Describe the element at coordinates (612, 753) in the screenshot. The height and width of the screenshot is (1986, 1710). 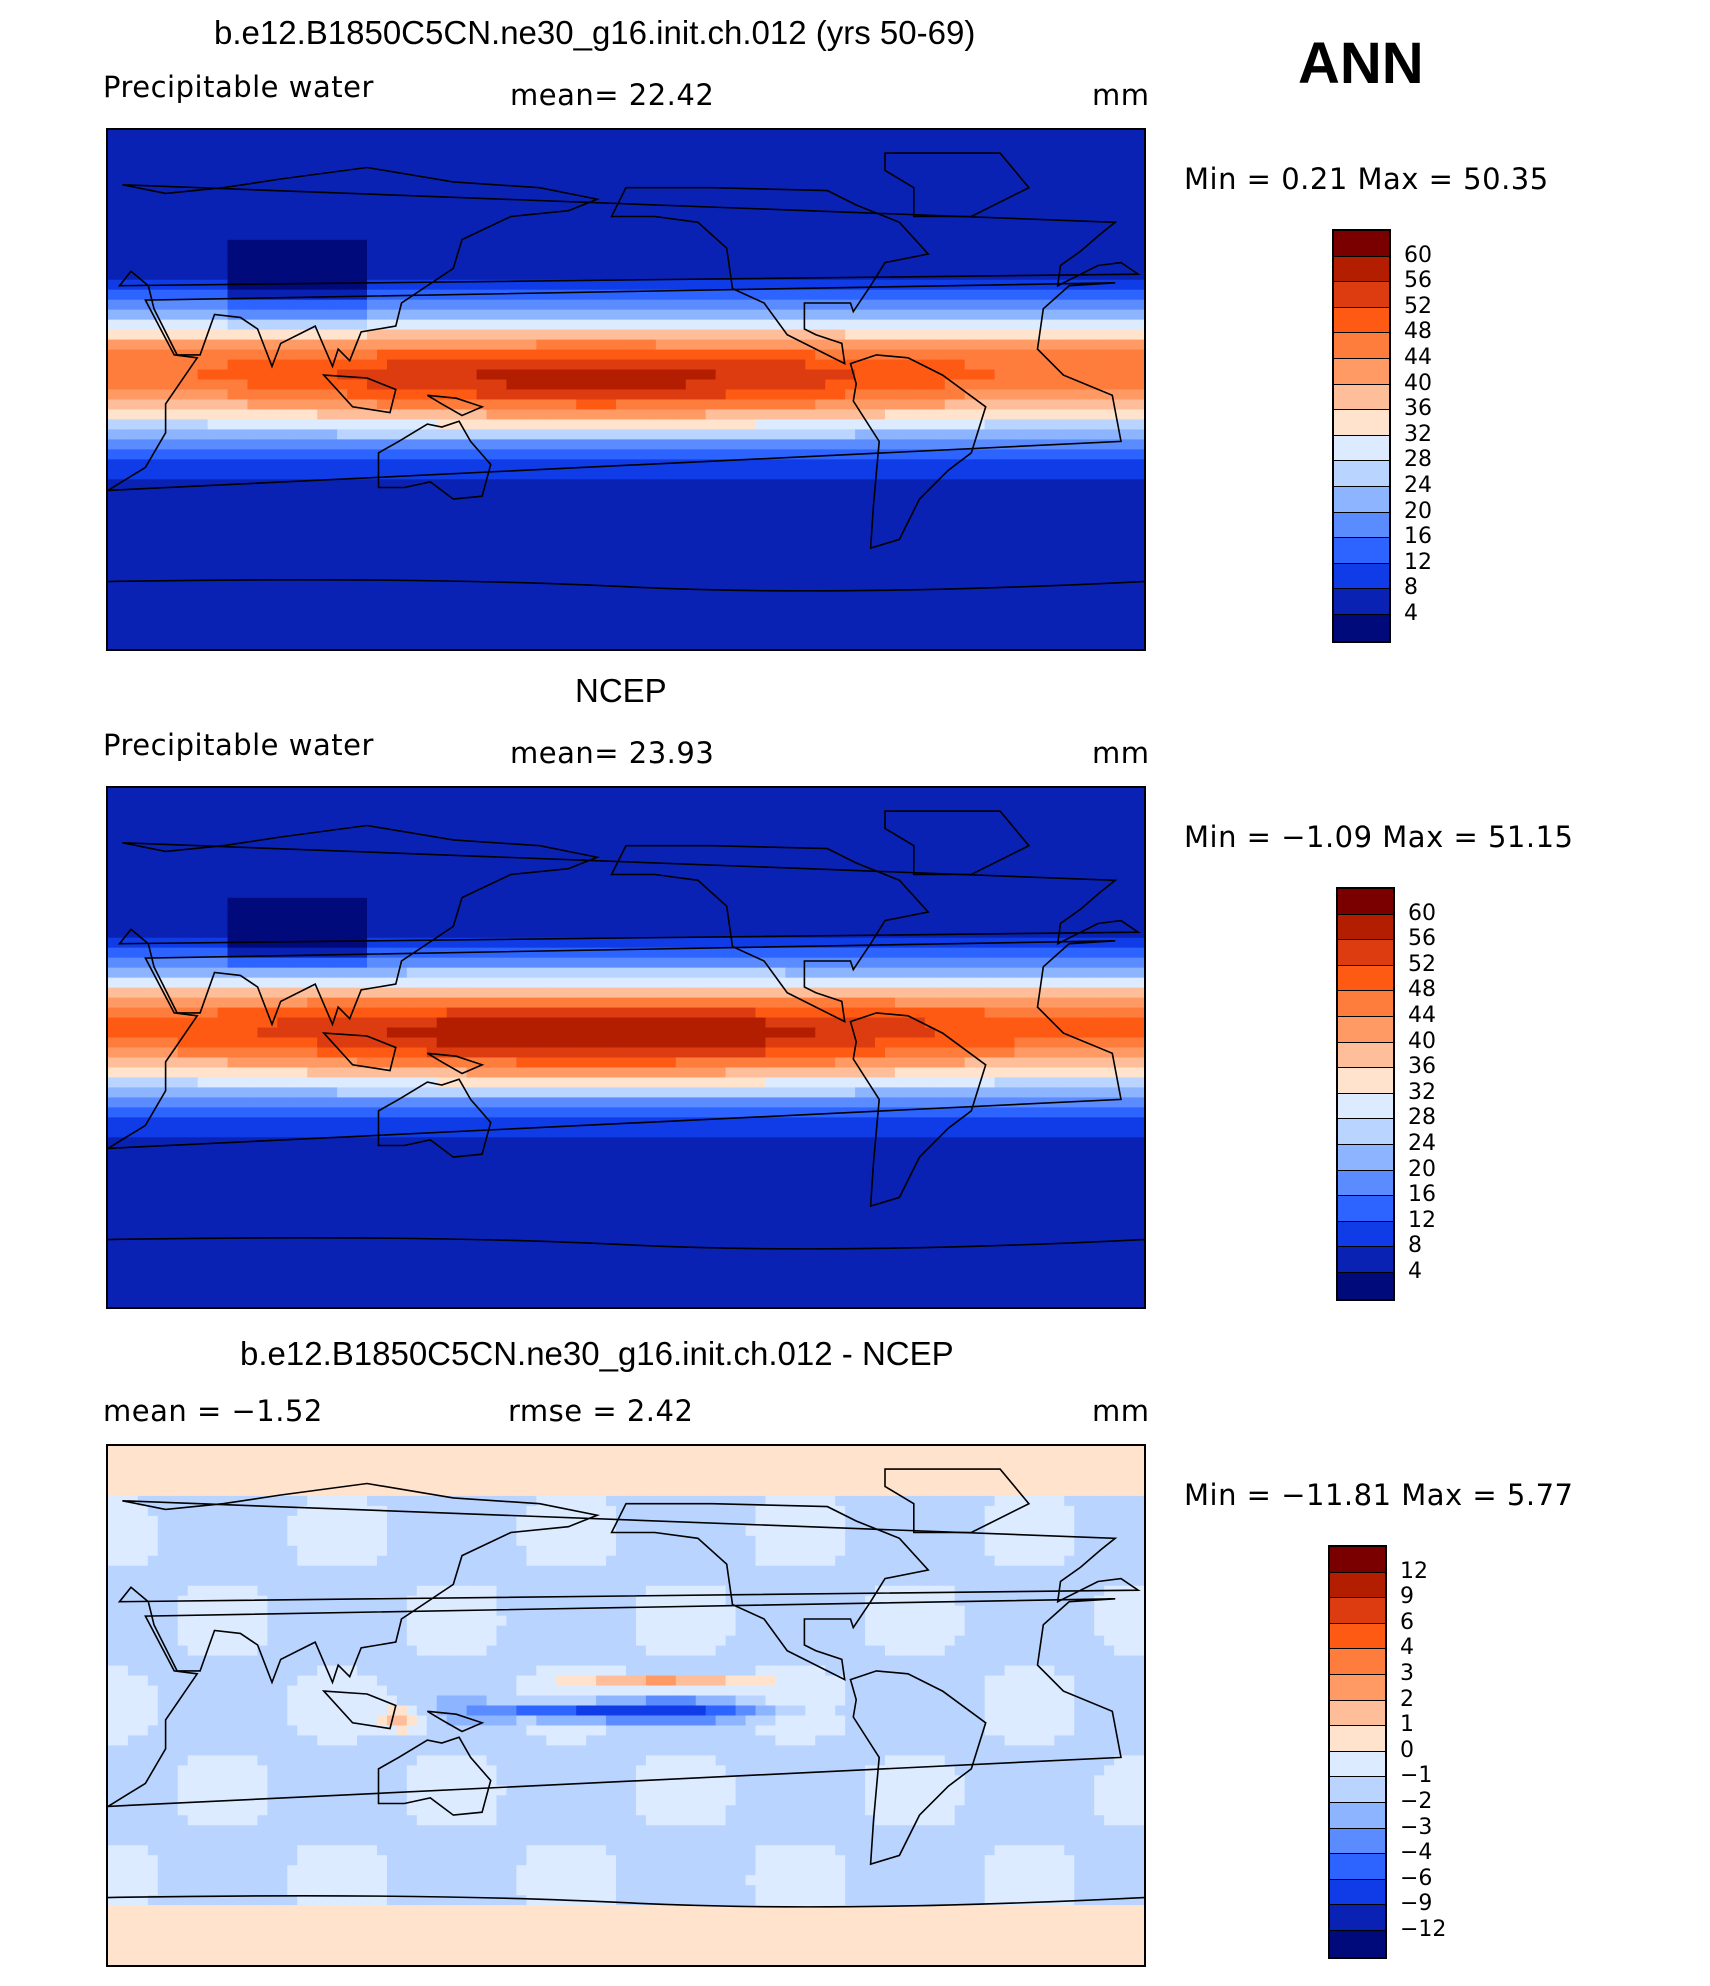
I see `mean-label: mean= 23.93` at that location.